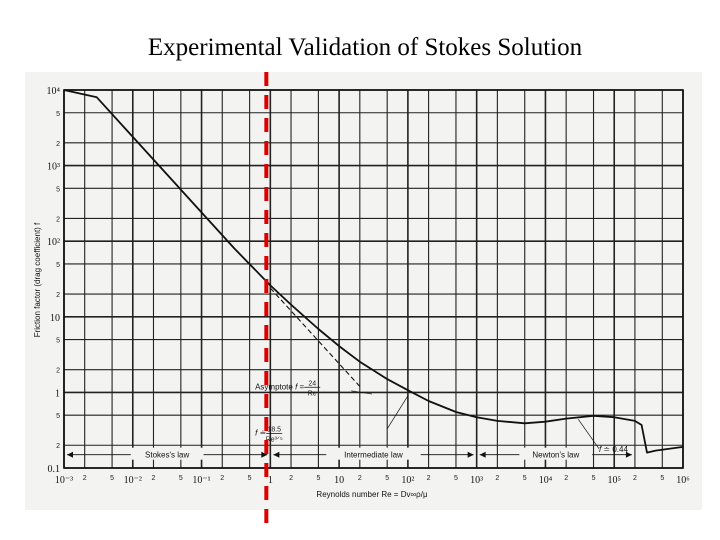  What do you see at coordinates (54, 469) in the screenshot?
I see `y-tick-label: 0.1` at bounding box center [54, 469].